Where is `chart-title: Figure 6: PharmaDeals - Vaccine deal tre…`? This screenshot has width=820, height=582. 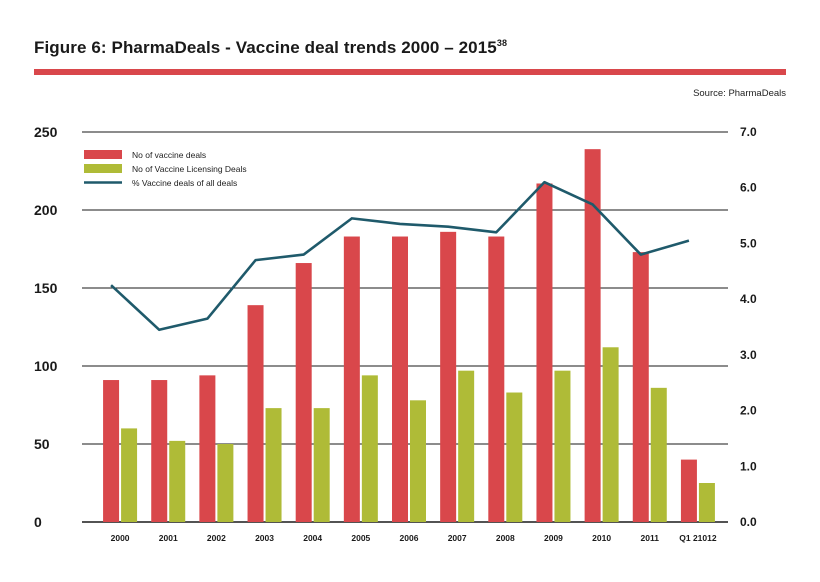 chart-title: Figure 6: PharmaDeals - Vaccine deal tre… is located at coordinates (270, 48).